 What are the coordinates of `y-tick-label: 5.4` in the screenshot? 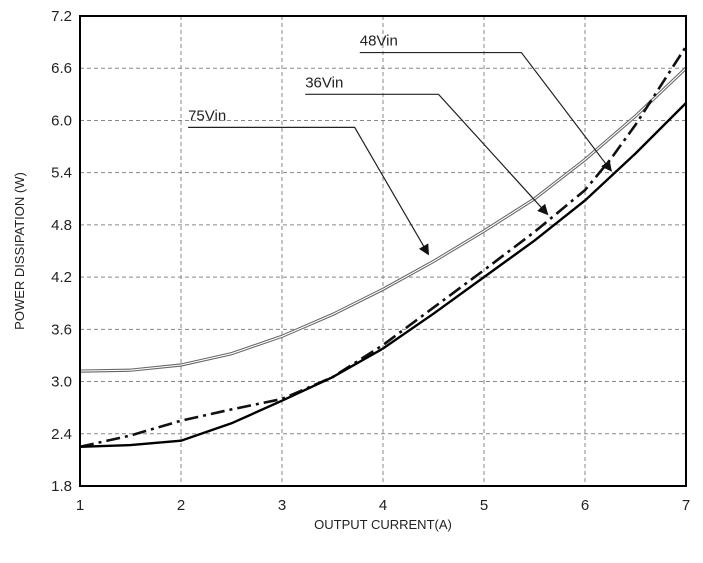 It's located at (61, 173).